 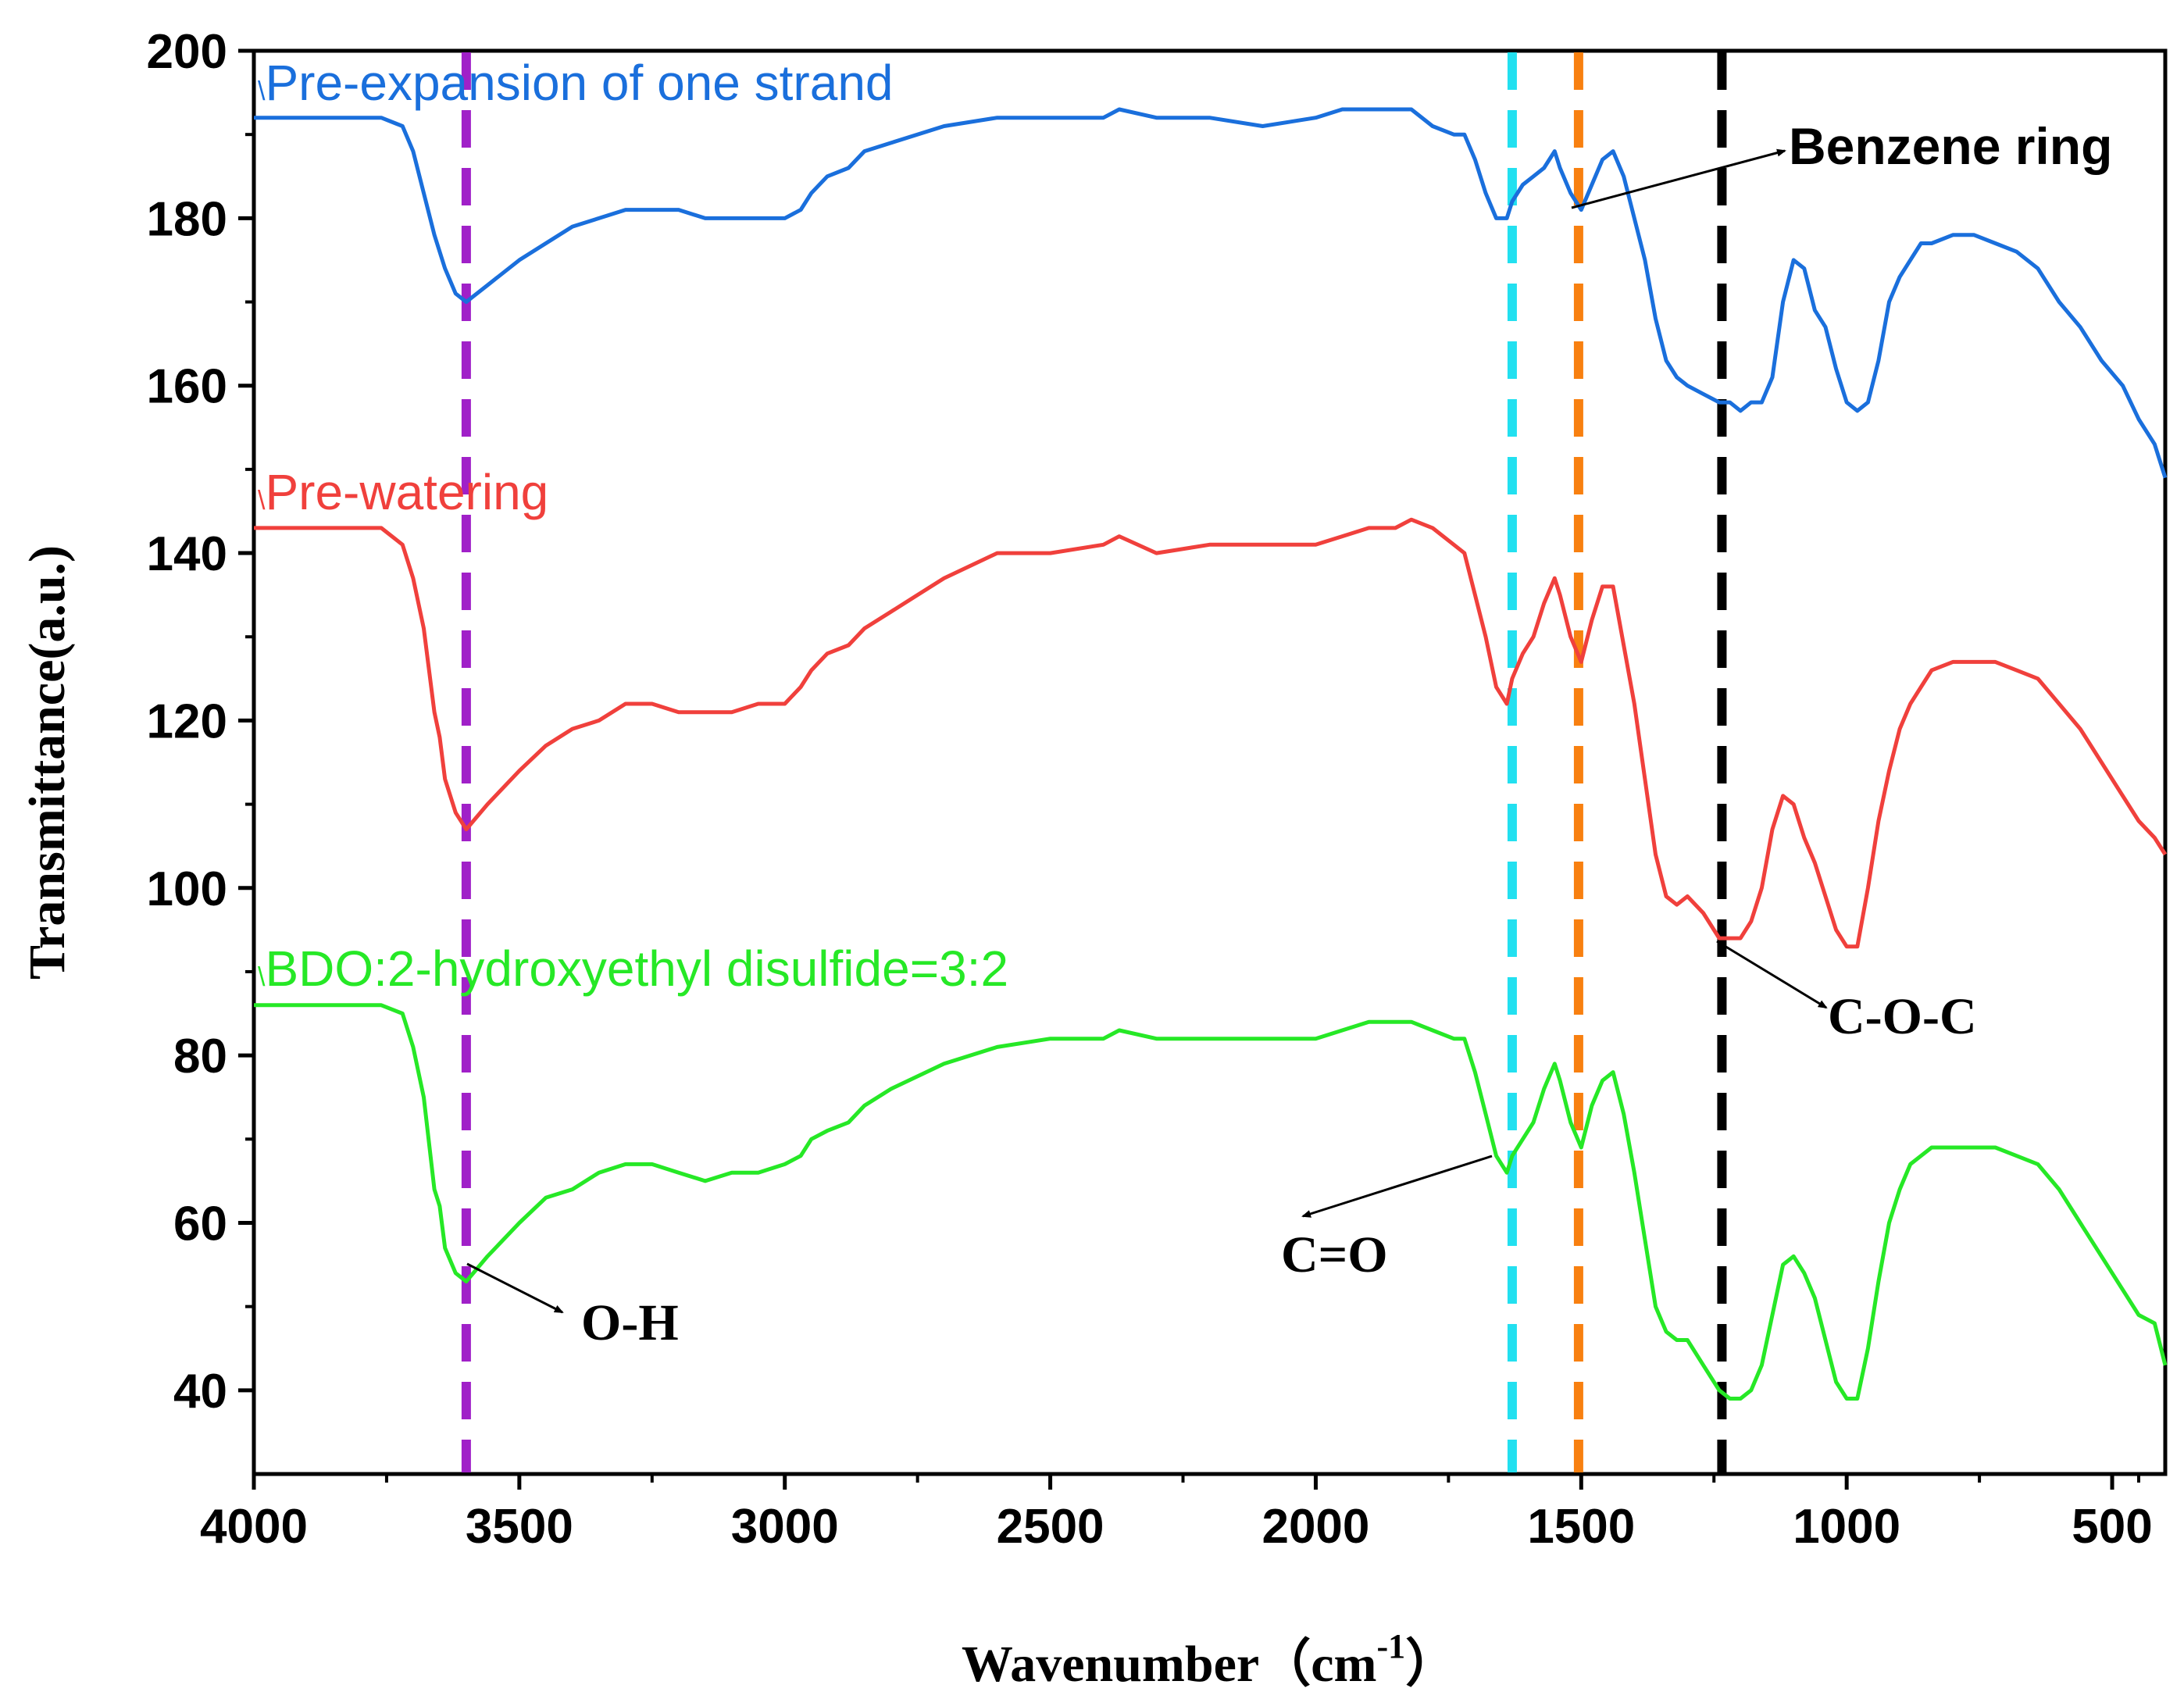 What do you see at coordinates (200, 1056) in the screenshot?
I see `y-tick-label-80: 80` at bounding box center [200, 1056].